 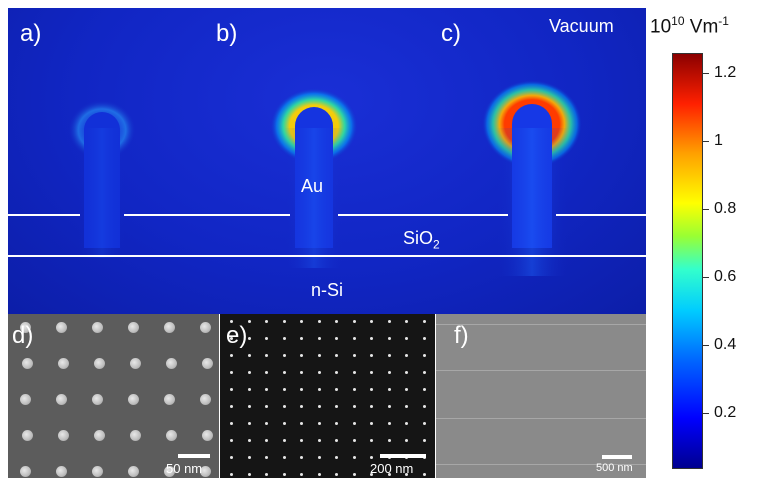 I want to click on panel-label-d: d), so click(x=23, y=335).